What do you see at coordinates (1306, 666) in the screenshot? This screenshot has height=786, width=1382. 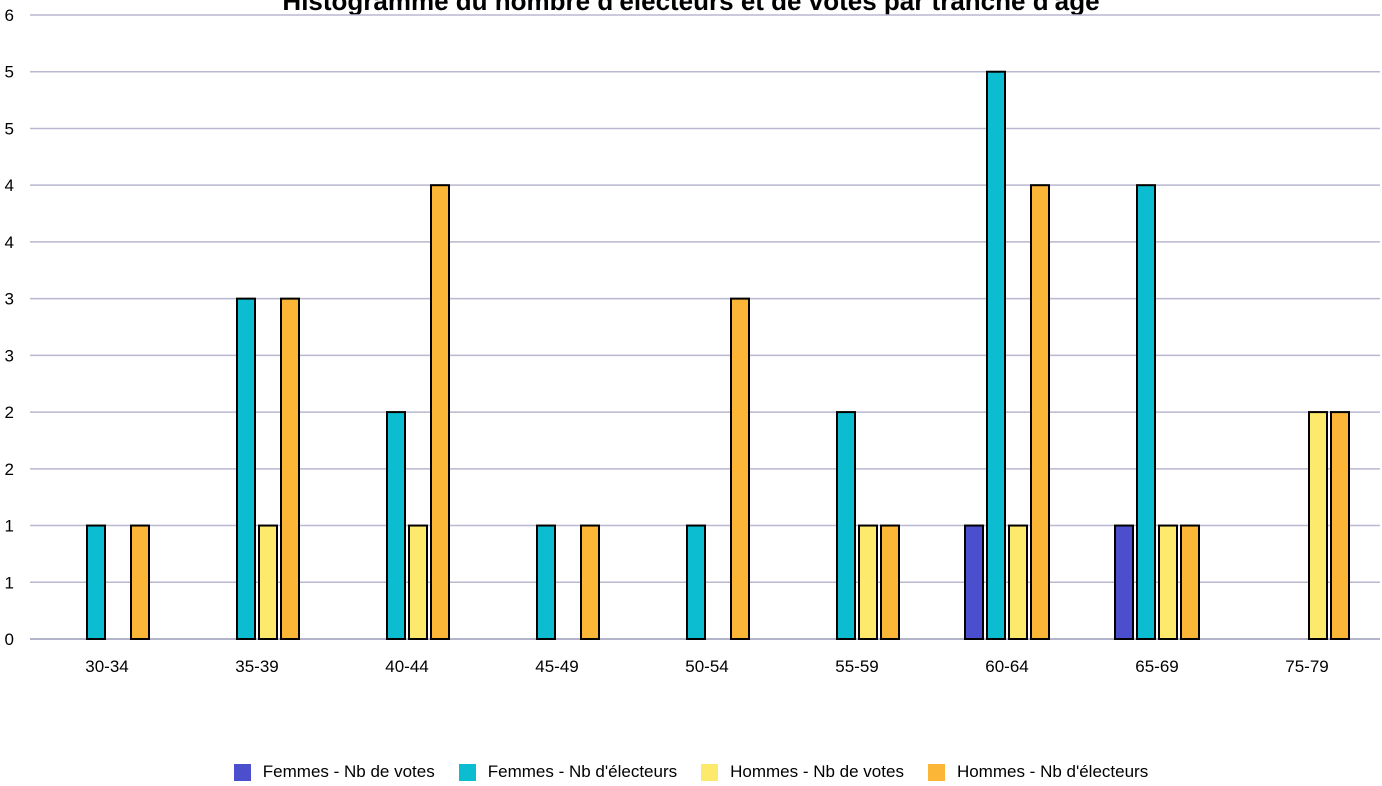 I see `x-tick-label: 75-79` at bounding box center [1306, 666].